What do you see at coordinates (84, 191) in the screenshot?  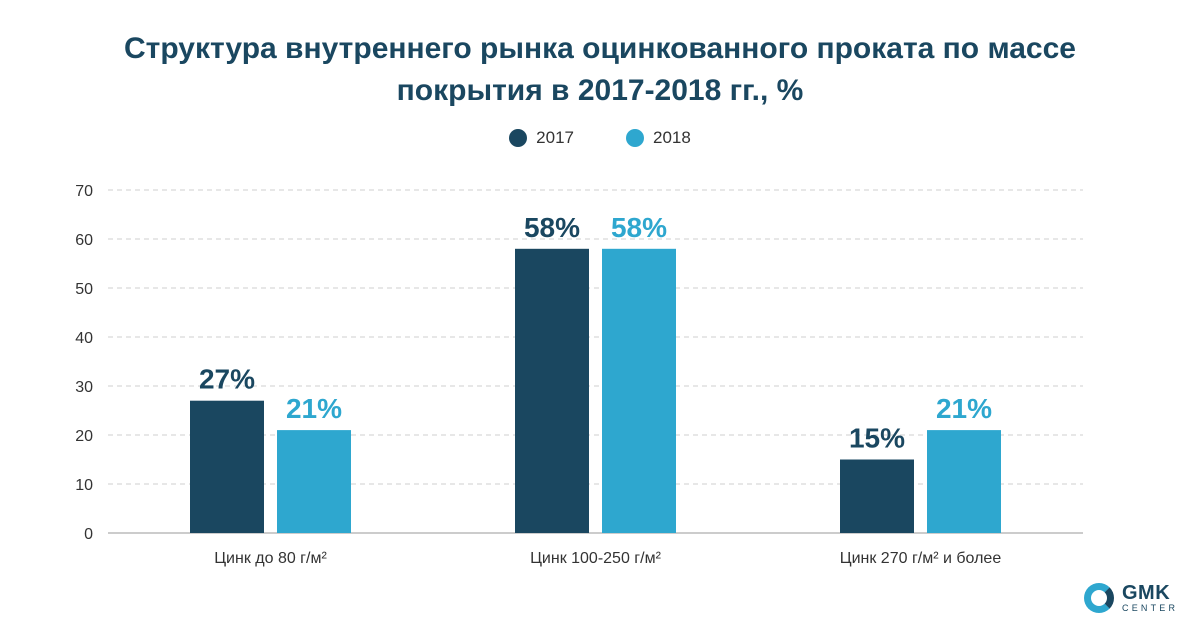 I see `y-tick-label-70: 70` at bounding box center [84, 191].